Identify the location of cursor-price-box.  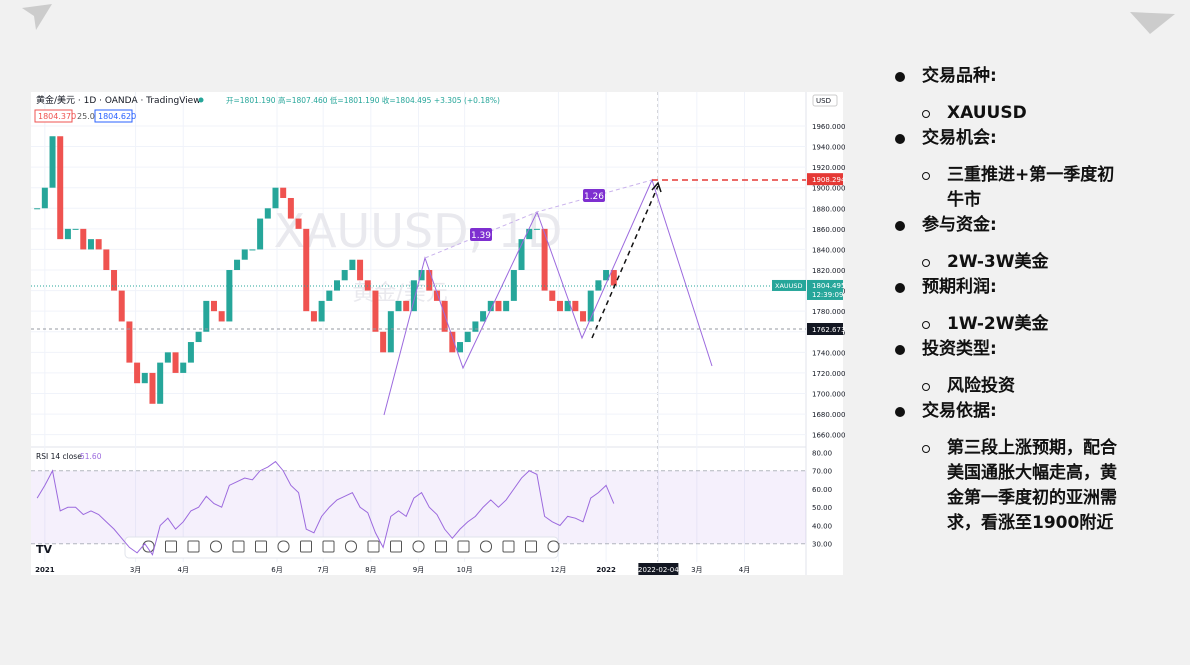
(825, 329).